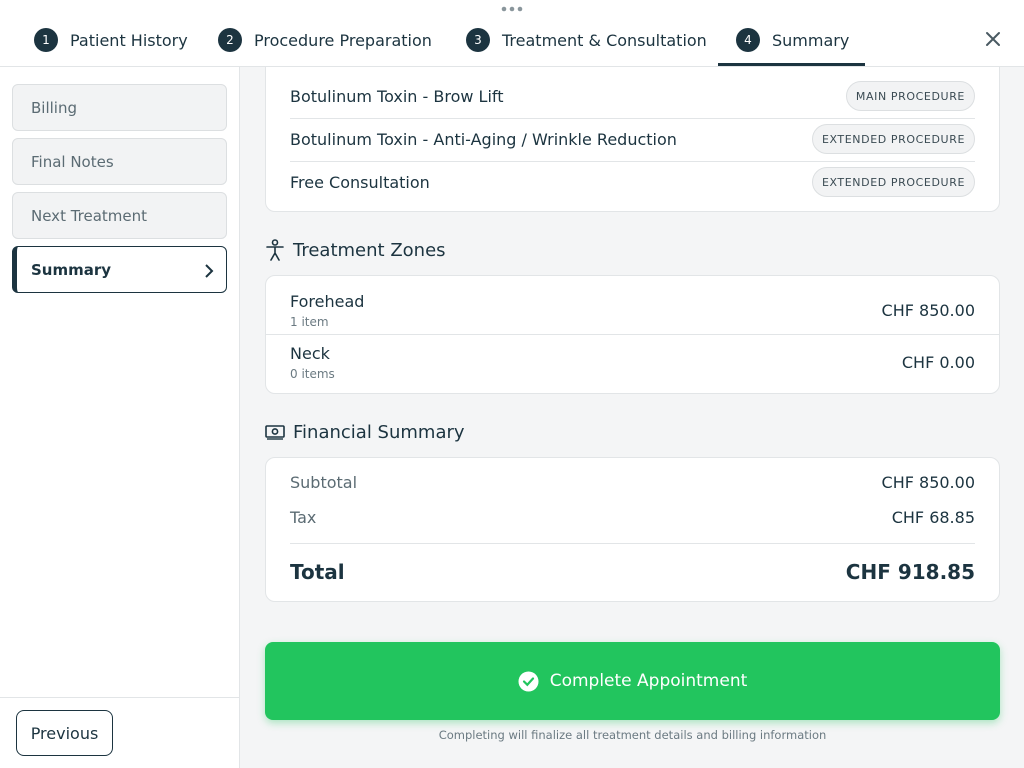  What do you see at coordinates (910, 96) in the screenshot?
I see `procedure-badge: MAIN PROCEDURE` at bounding box center [910, 96].